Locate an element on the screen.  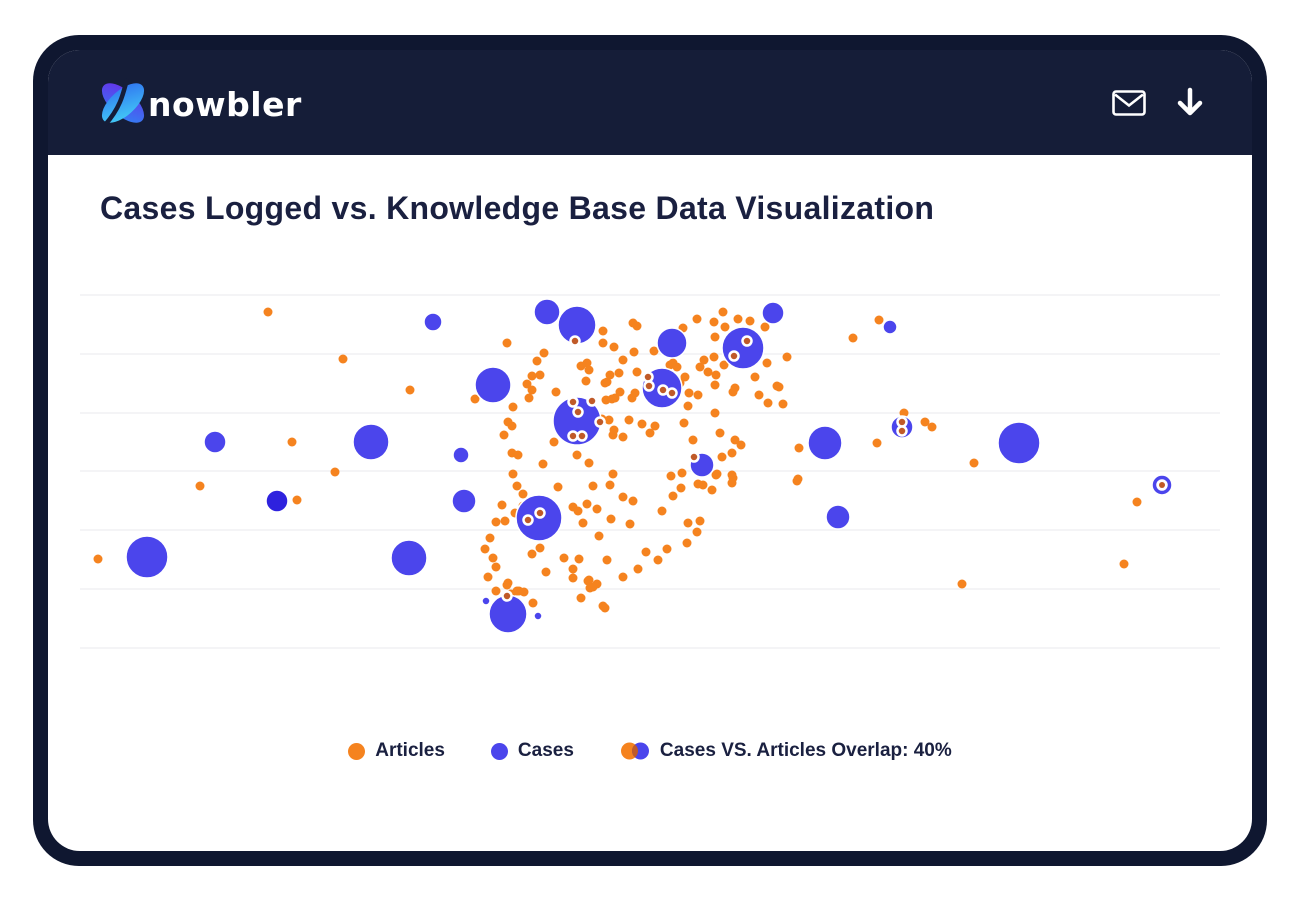
header-actions is located at coordinates (1158, 103).